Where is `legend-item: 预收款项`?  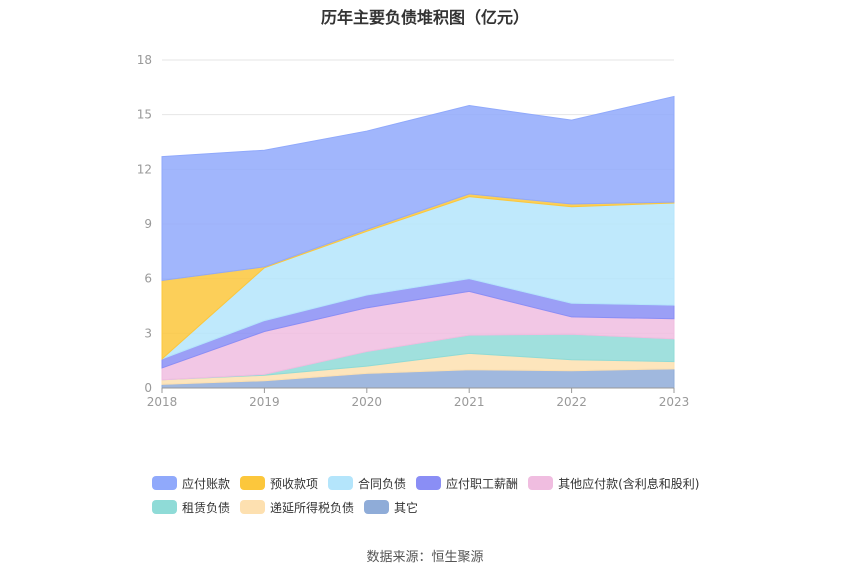 legend-item: 预收款项 is located at coordinates (279, 483).